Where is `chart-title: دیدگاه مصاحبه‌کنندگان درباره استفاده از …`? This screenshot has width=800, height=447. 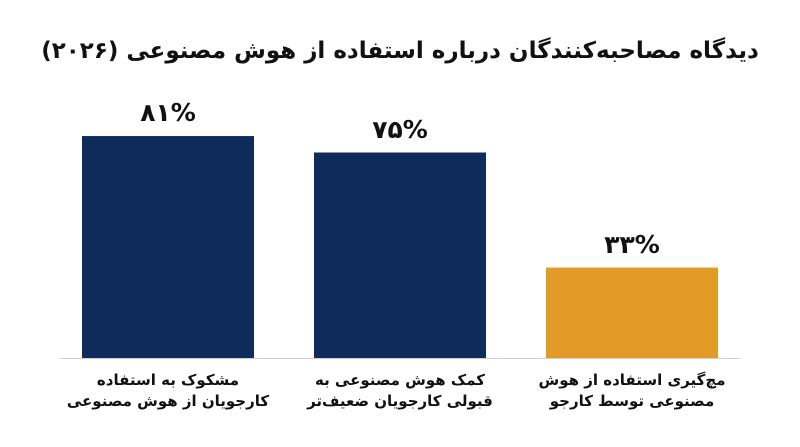 chart-title: دیدگاه مصاحبه‌کنندگان درباره استفاده از … is located at coordinates (400, 51).